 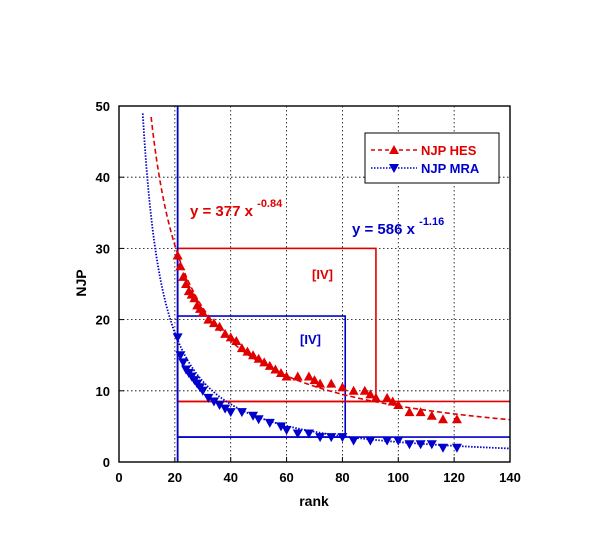 I want to click on fit-equation-mra-base: y = 586 x, so click(x=384, y=229).